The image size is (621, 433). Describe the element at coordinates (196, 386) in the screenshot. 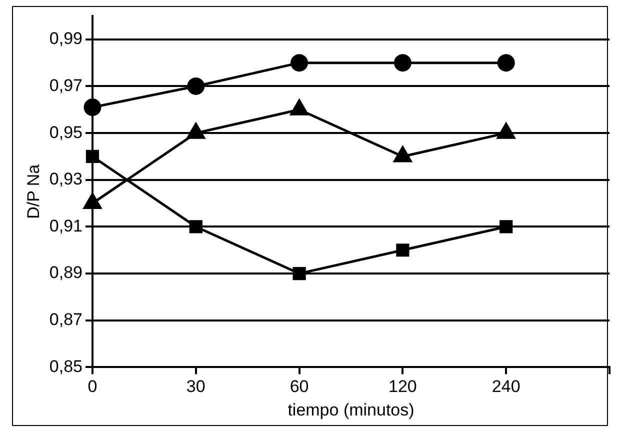

I see `x-tick-label: 30` at that location.